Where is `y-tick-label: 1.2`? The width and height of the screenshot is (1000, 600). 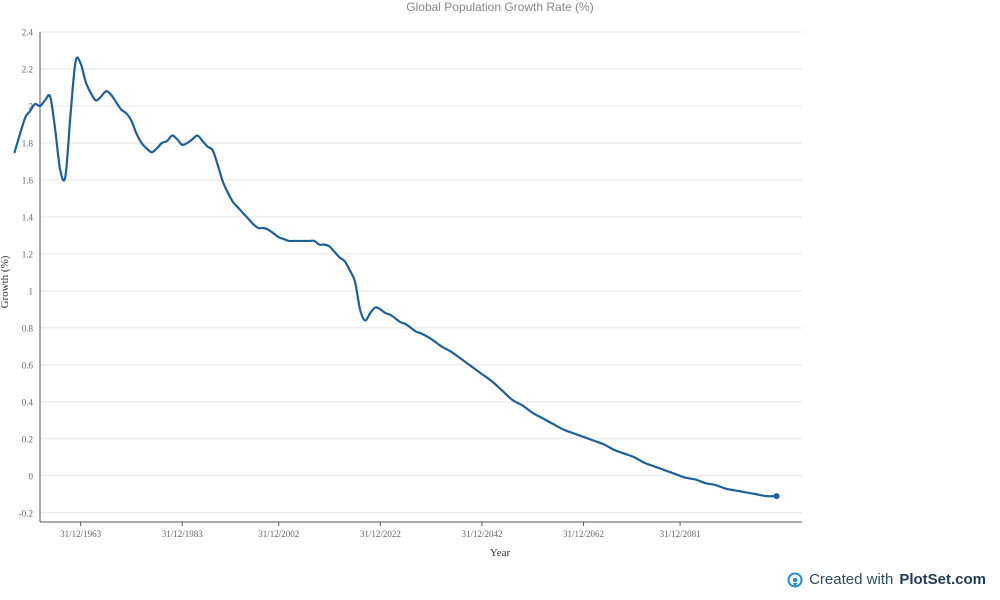 y-tick-label: 1.2 is located at coordinates (27, 254).